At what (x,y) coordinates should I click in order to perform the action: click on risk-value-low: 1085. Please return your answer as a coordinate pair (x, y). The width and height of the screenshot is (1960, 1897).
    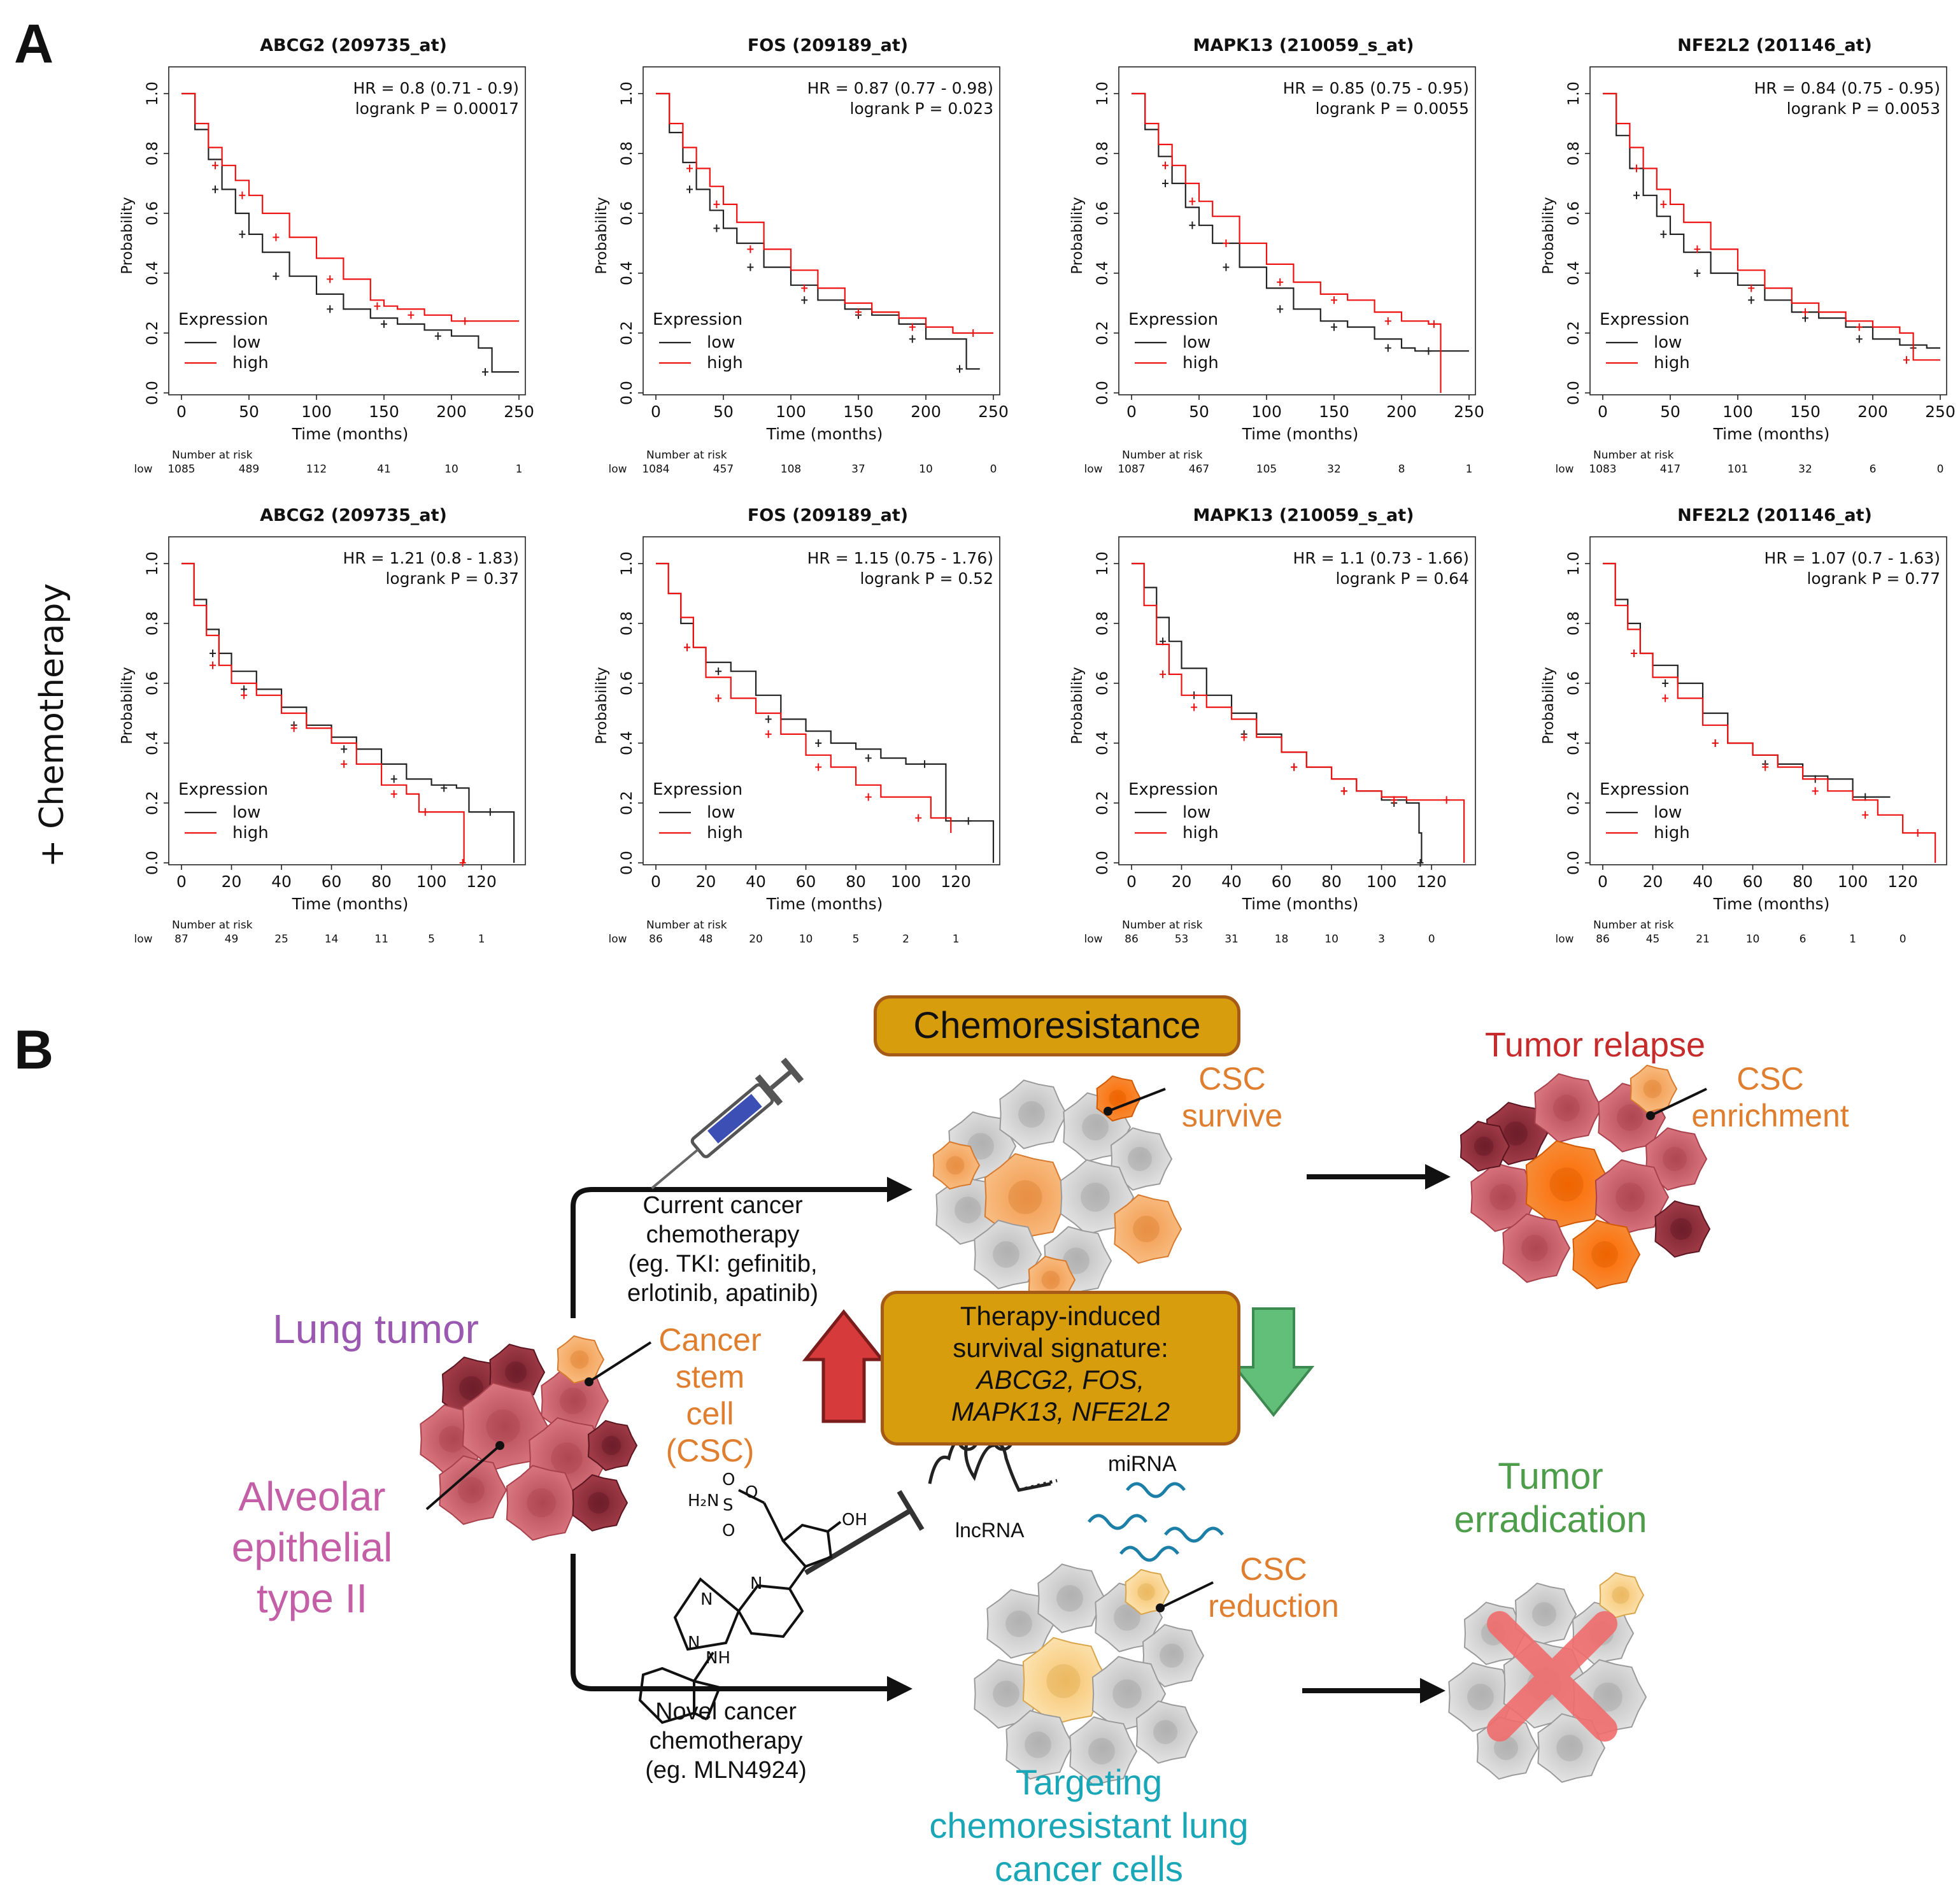
    Looking at the image, I should click on (181, 470).